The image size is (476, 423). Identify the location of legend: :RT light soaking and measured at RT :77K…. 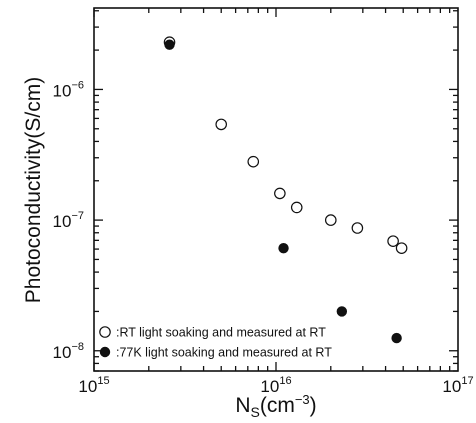
(215, 343).